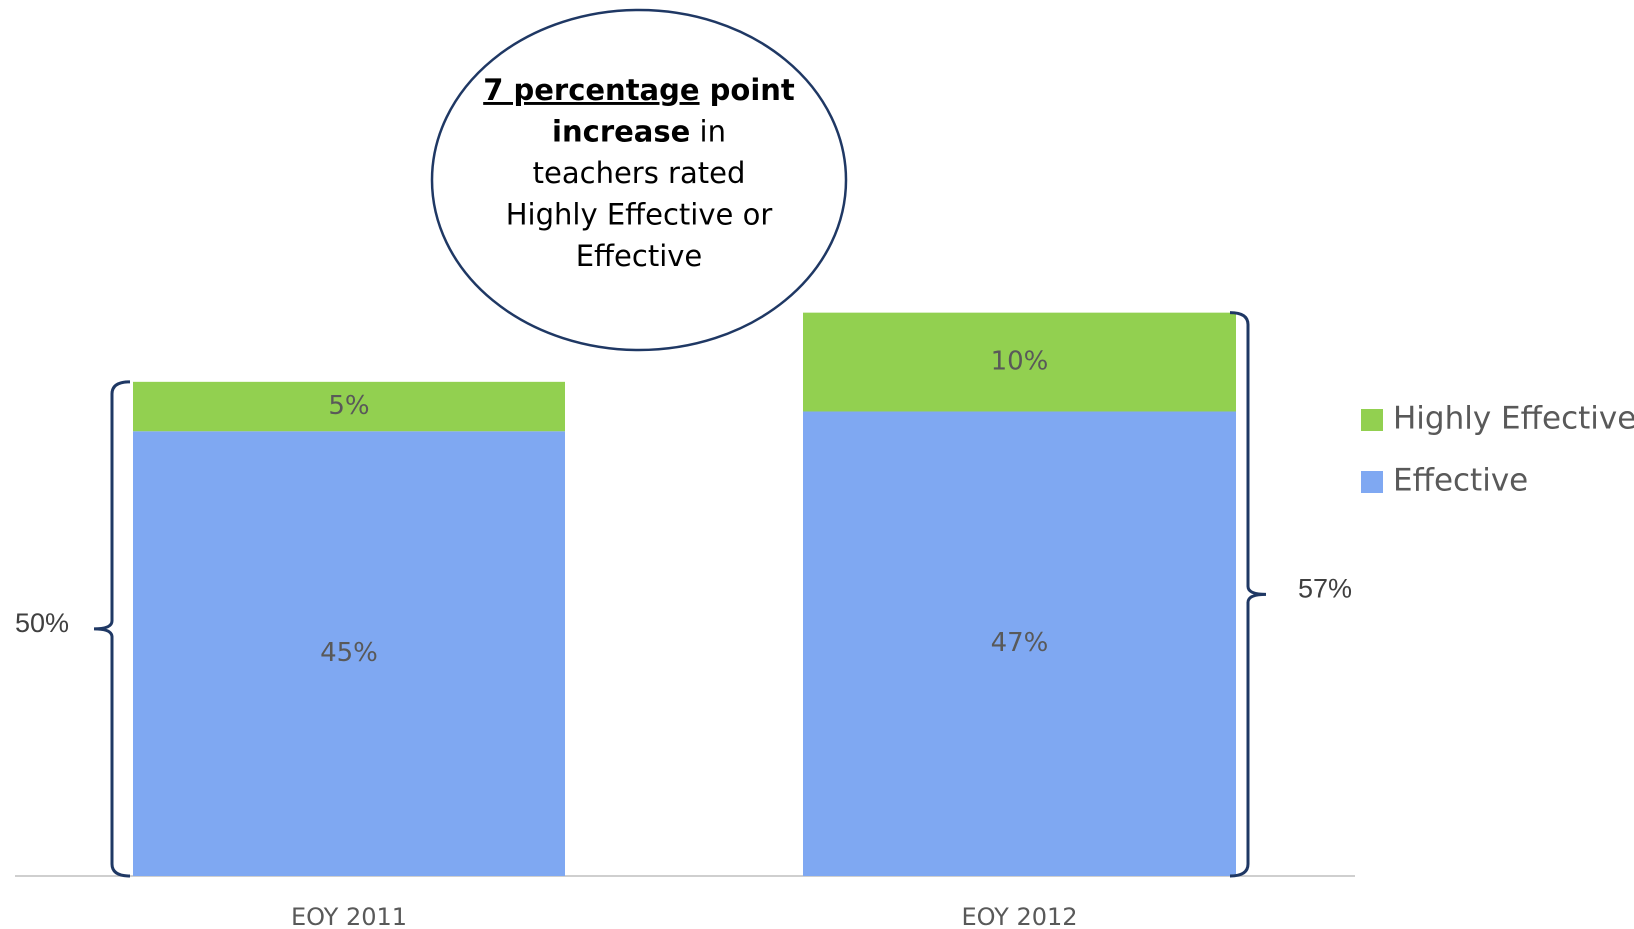 Image resolution: width=1634 pixels, height=929 pixels. Describe the element at coordinates (1460, 481) in the screenshot. I see `legend-label: Effective` at that location.